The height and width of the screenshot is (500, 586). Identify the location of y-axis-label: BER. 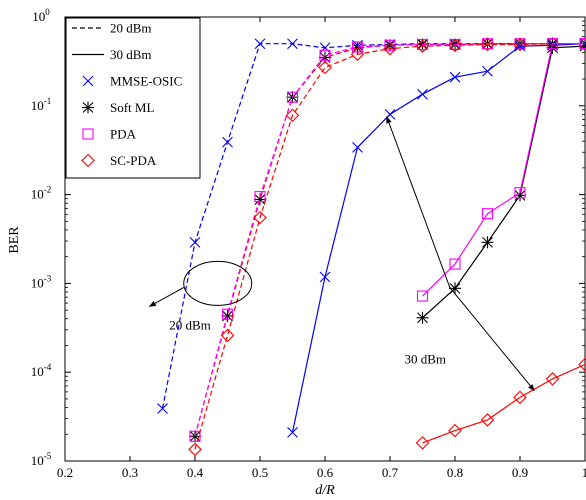
(14, 240).